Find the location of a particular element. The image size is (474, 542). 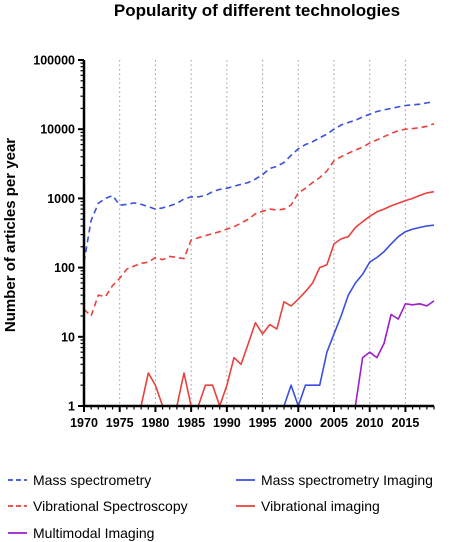

chart-title: Popularity of different technologies is located at coordinates (257, 10).